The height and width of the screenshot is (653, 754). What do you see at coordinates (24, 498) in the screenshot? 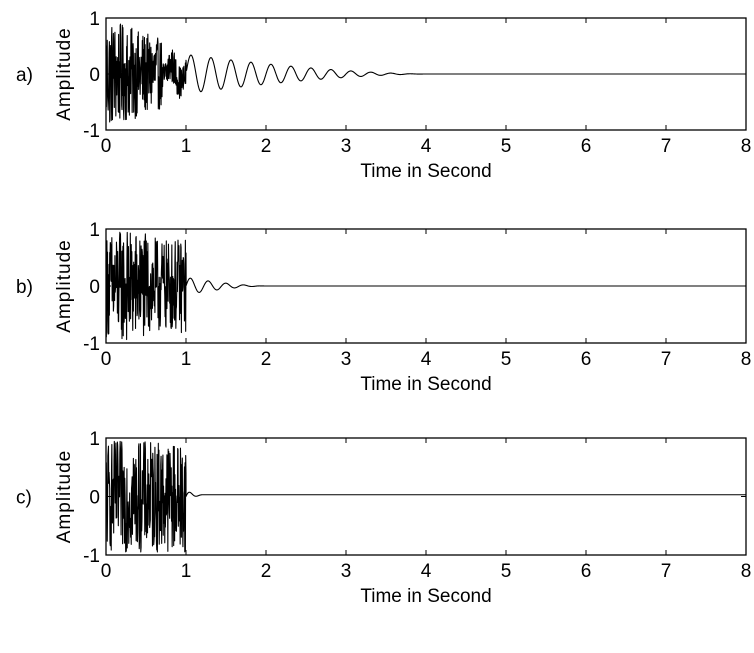
I see `panel-label: c)` at bounding box center [24, 498].